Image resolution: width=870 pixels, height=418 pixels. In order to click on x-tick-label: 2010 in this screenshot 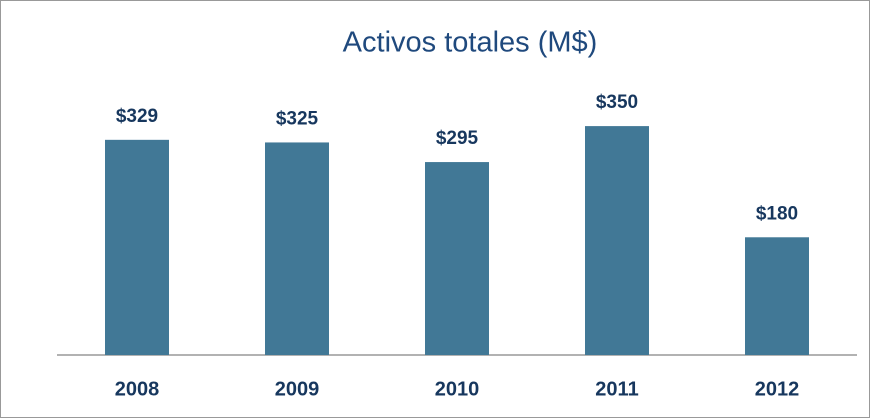, I will do `click(457, 389)`.